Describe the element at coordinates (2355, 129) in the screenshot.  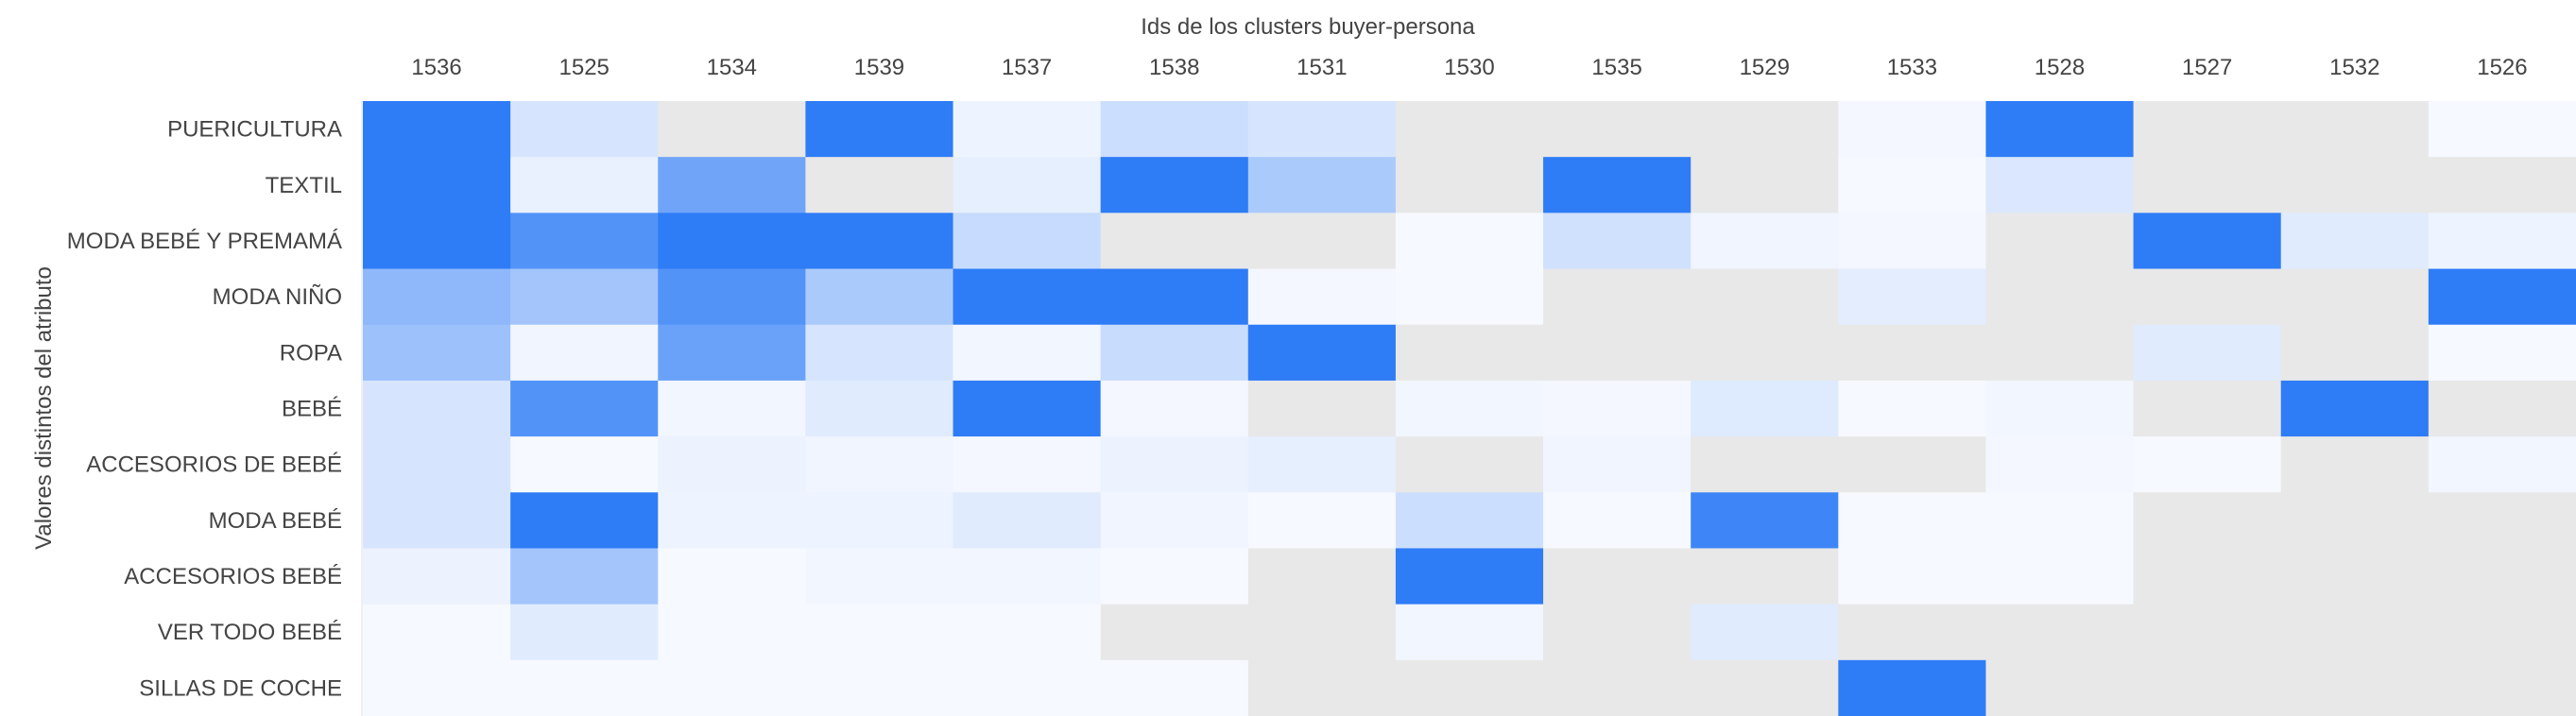
I see `heatmap-cell-r0-c13` at that location.